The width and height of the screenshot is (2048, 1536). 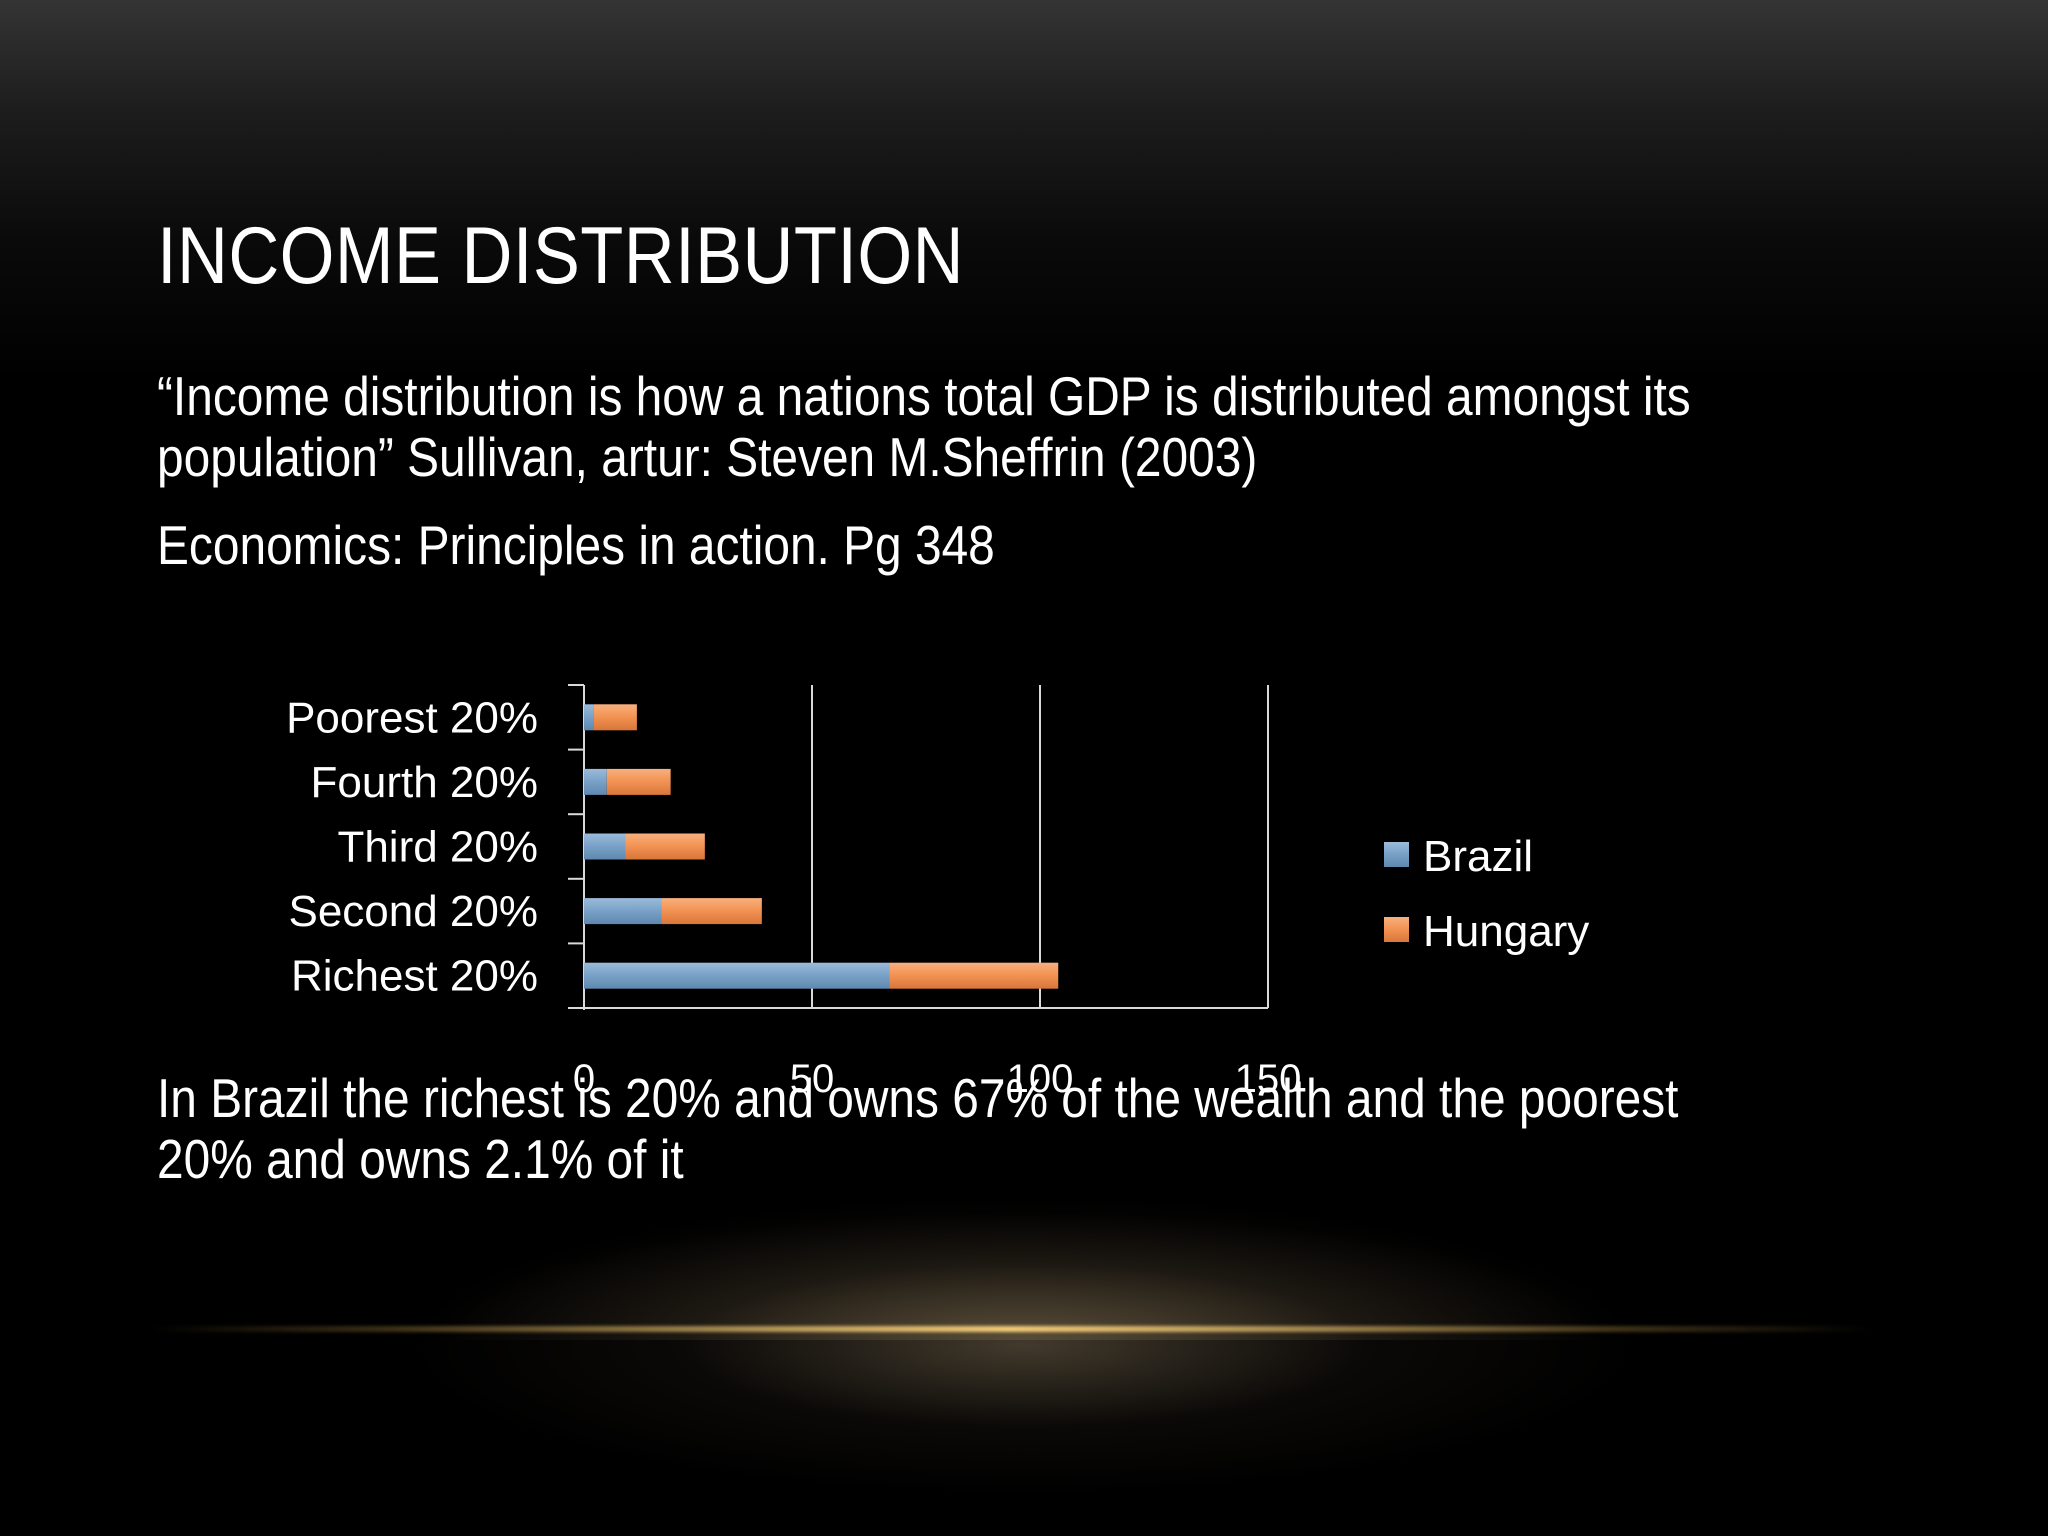 What do you see at coordinates (584, 1079) in the screenshot?
I see `x-tick-label-0: 0` at bounding box center [584, 1079].